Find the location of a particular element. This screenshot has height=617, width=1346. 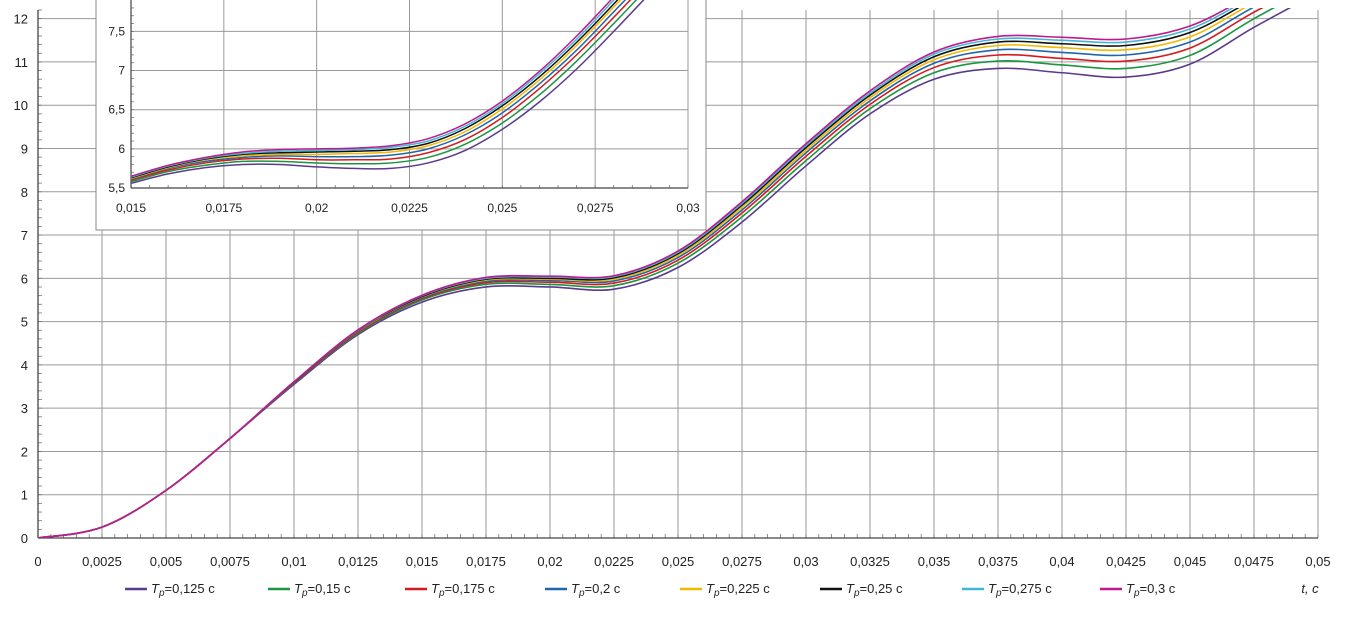

x-tick-label: 0,0275 is located at coordinates (742, 561).